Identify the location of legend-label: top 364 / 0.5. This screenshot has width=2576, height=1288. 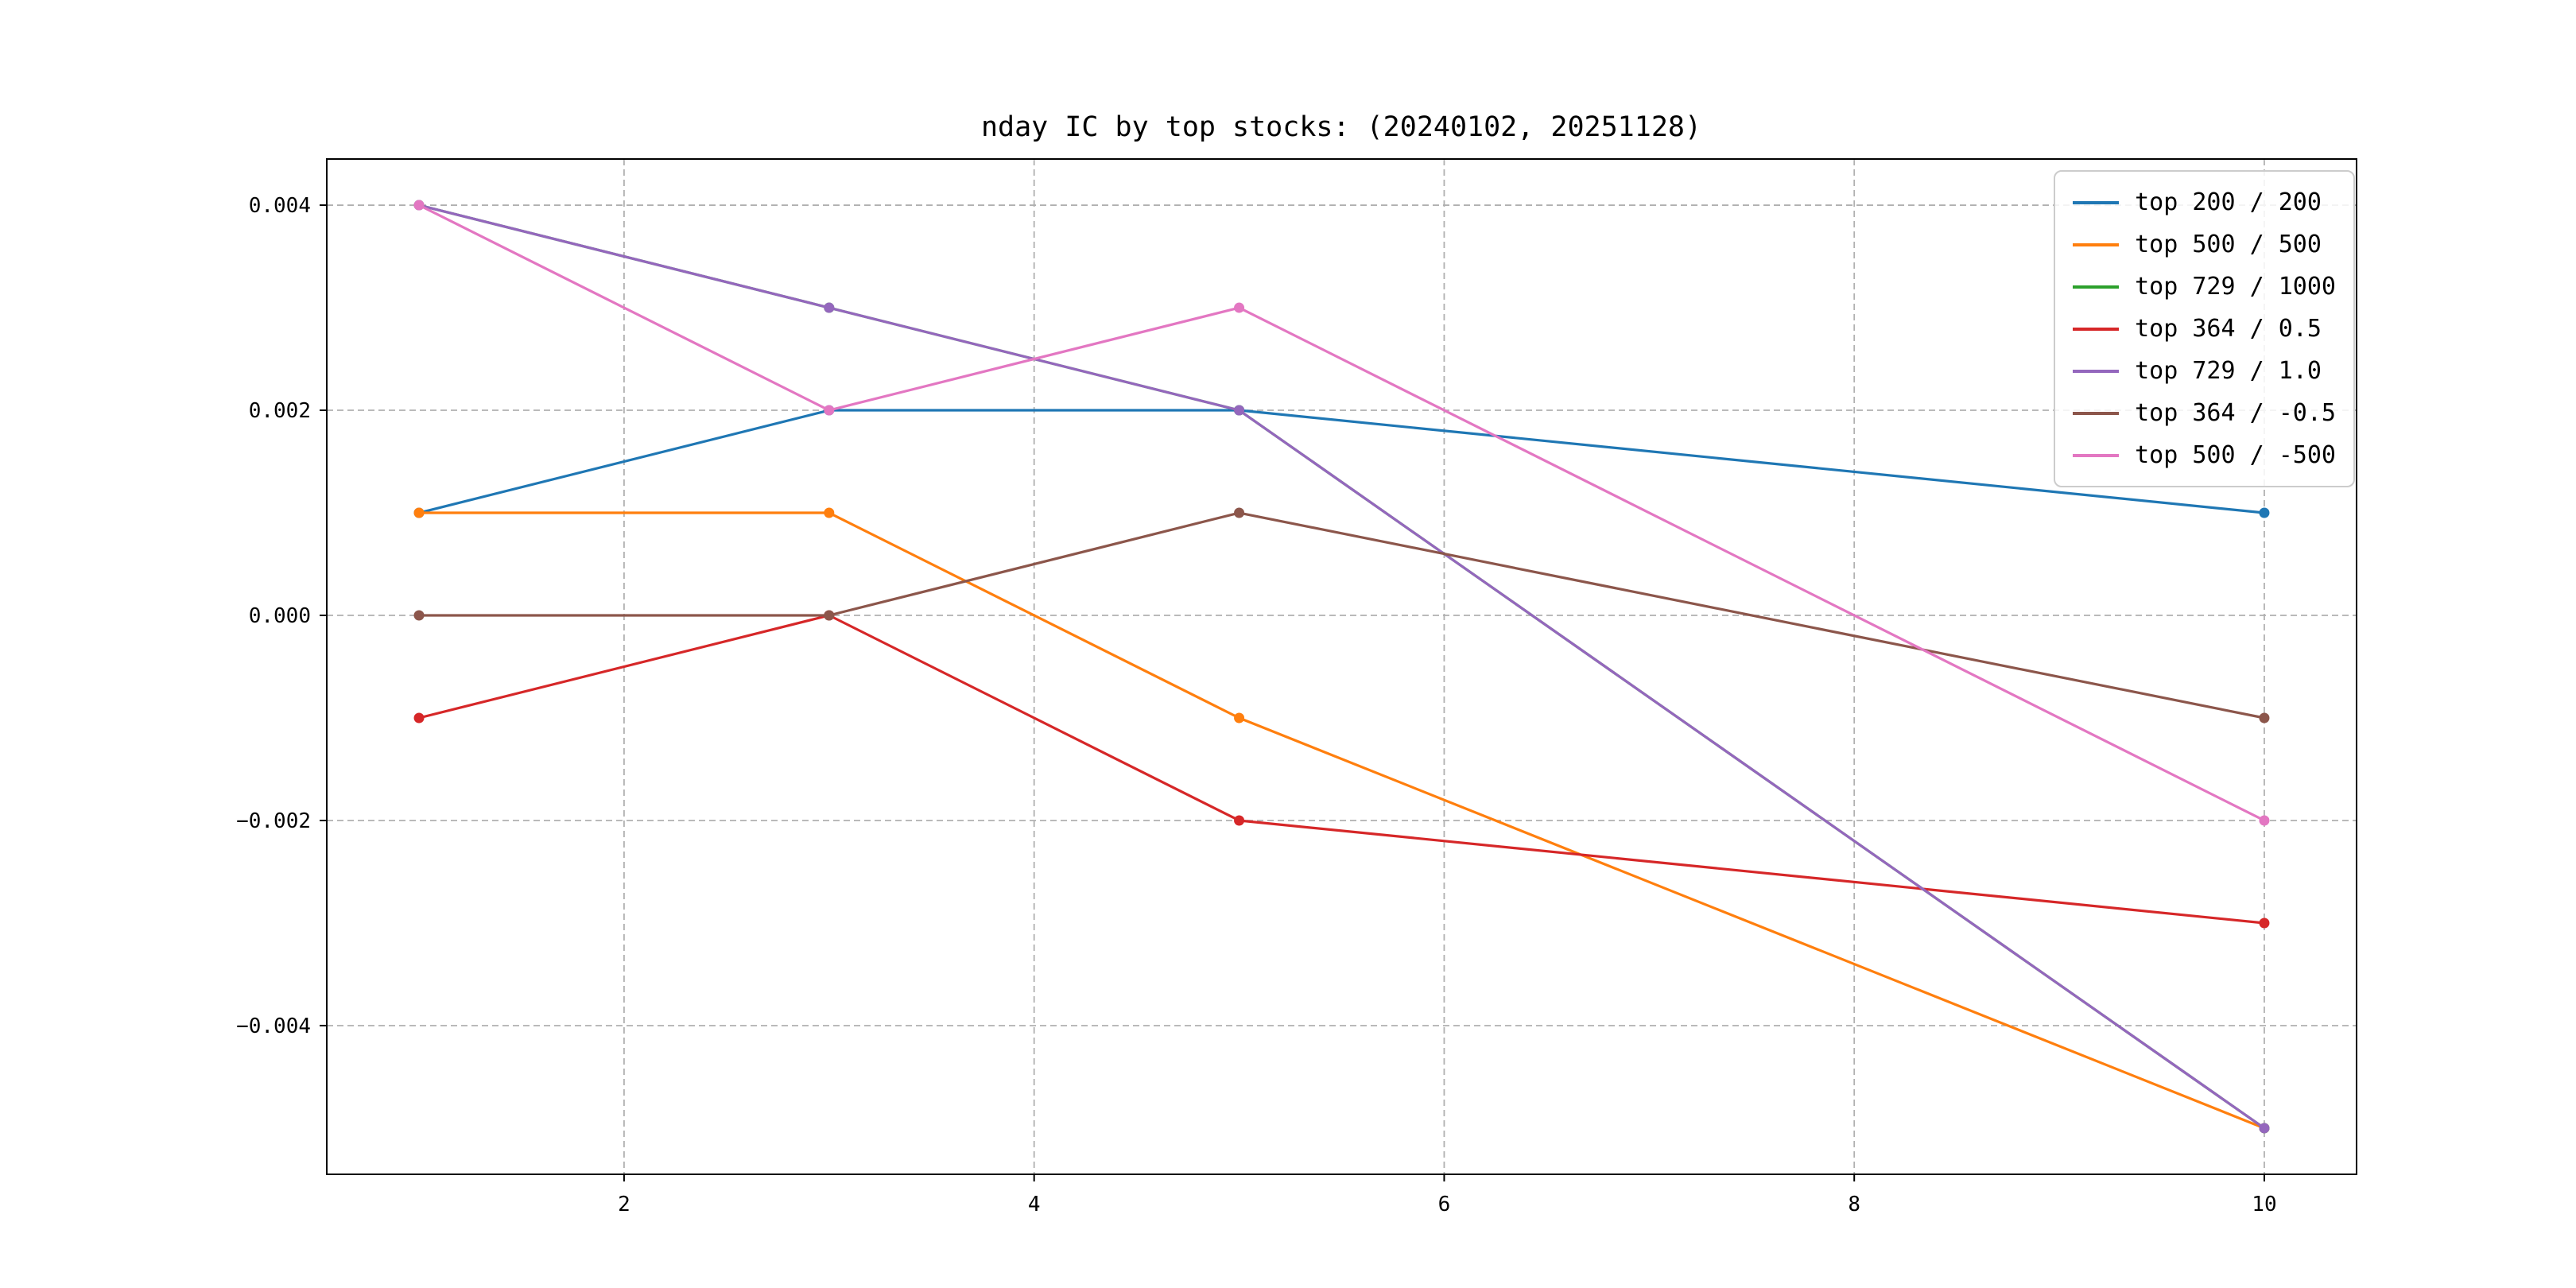
(2229, 329).